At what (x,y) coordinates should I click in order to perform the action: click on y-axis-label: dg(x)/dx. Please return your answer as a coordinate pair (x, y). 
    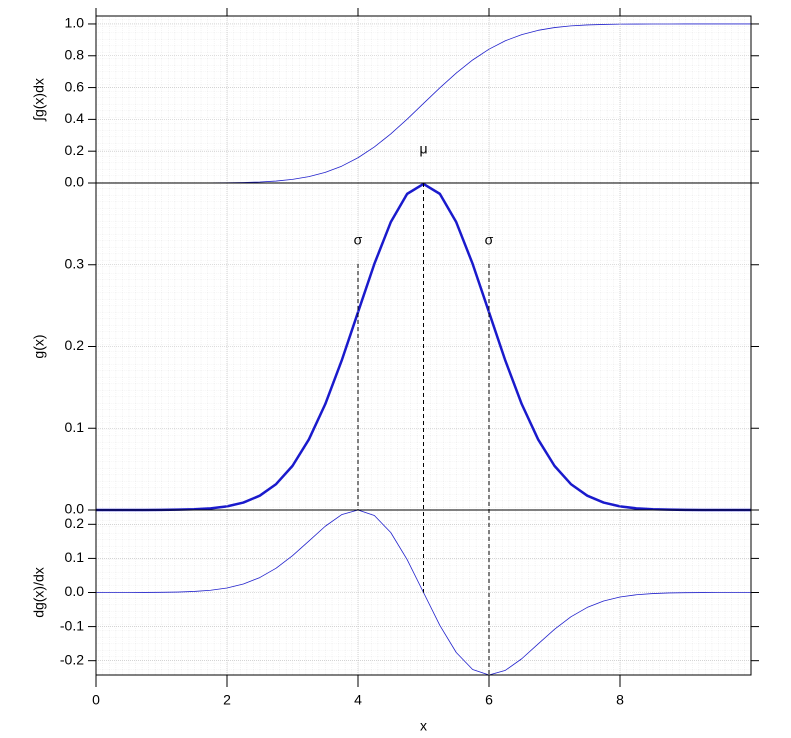
    Looking at the image, I should click on (39, 592).